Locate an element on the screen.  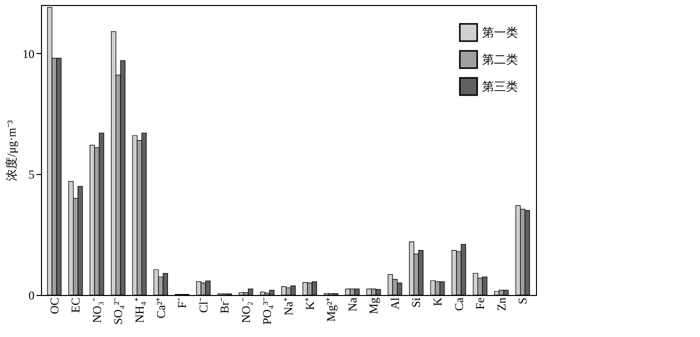
x-tick-label: PO₄³⁻ is located at coordinates (267, 311).